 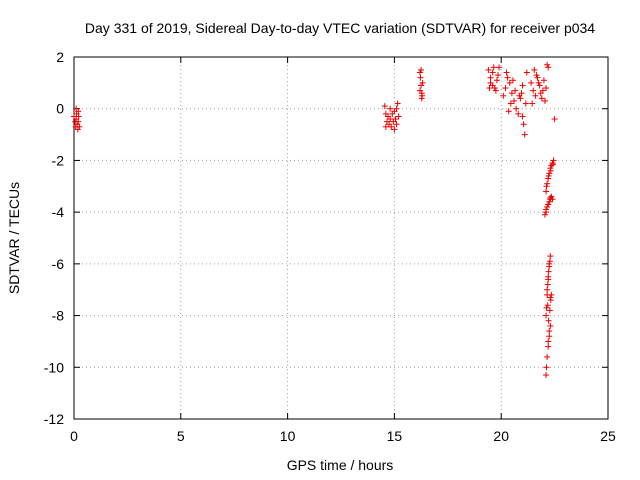 I want to click on x-axis-label: GPS time / hours, so click(x=340, y=465).